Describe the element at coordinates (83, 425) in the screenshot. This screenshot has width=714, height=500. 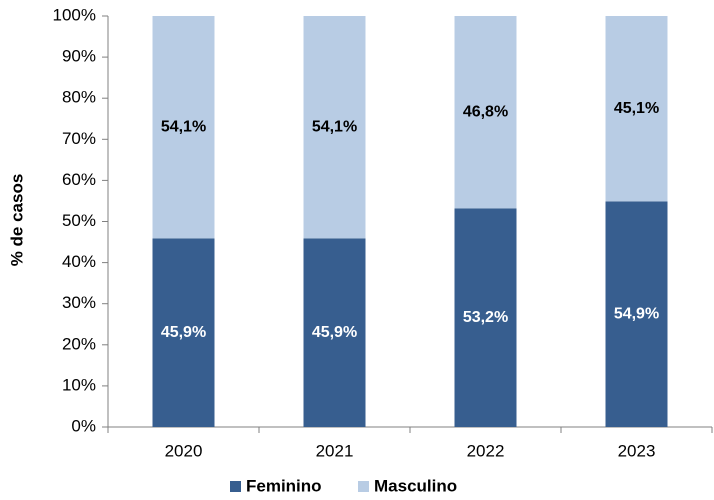
I see `y-tick-label: 0%` at that location.